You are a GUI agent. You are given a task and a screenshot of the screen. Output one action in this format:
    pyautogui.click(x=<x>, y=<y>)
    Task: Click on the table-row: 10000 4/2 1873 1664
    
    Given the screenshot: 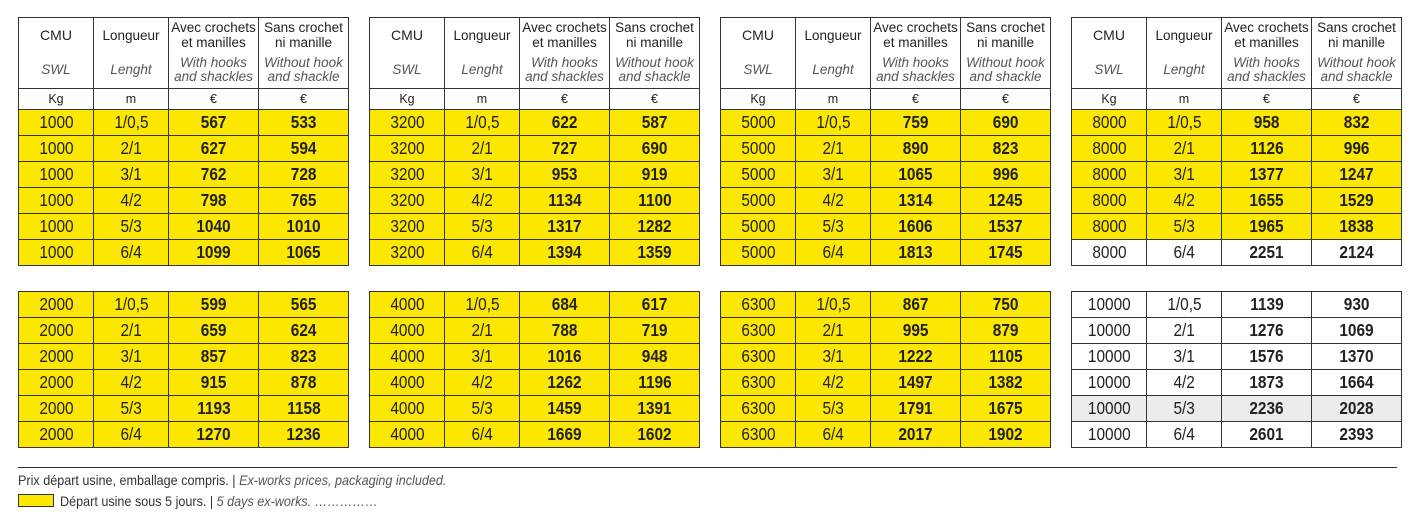 What is the action you would take?
    pyautogui.click(x=1236, y=382)
    